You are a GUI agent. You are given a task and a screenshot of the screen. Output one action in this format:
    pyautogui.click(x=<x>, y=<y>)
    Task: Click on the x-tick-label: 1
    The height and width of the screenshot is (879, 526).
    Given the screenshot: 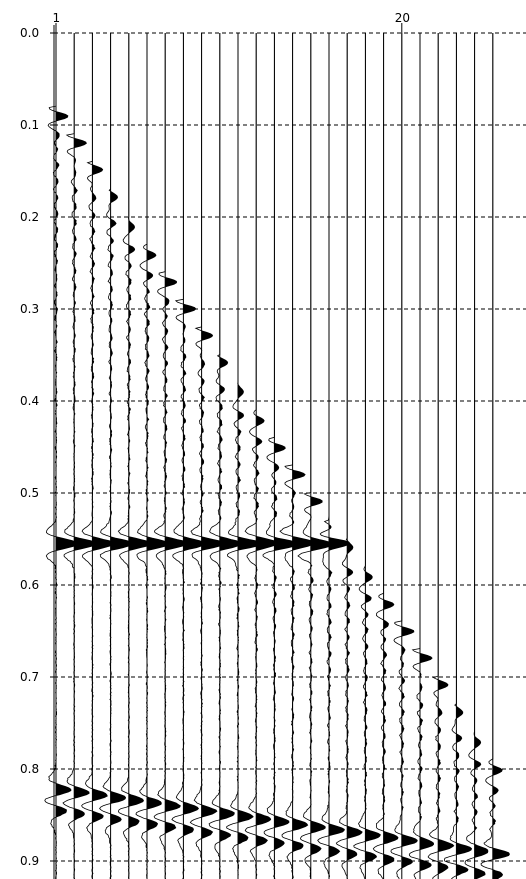 What is the action you would take?
    pyautogui.click(x=57, y=18)
    